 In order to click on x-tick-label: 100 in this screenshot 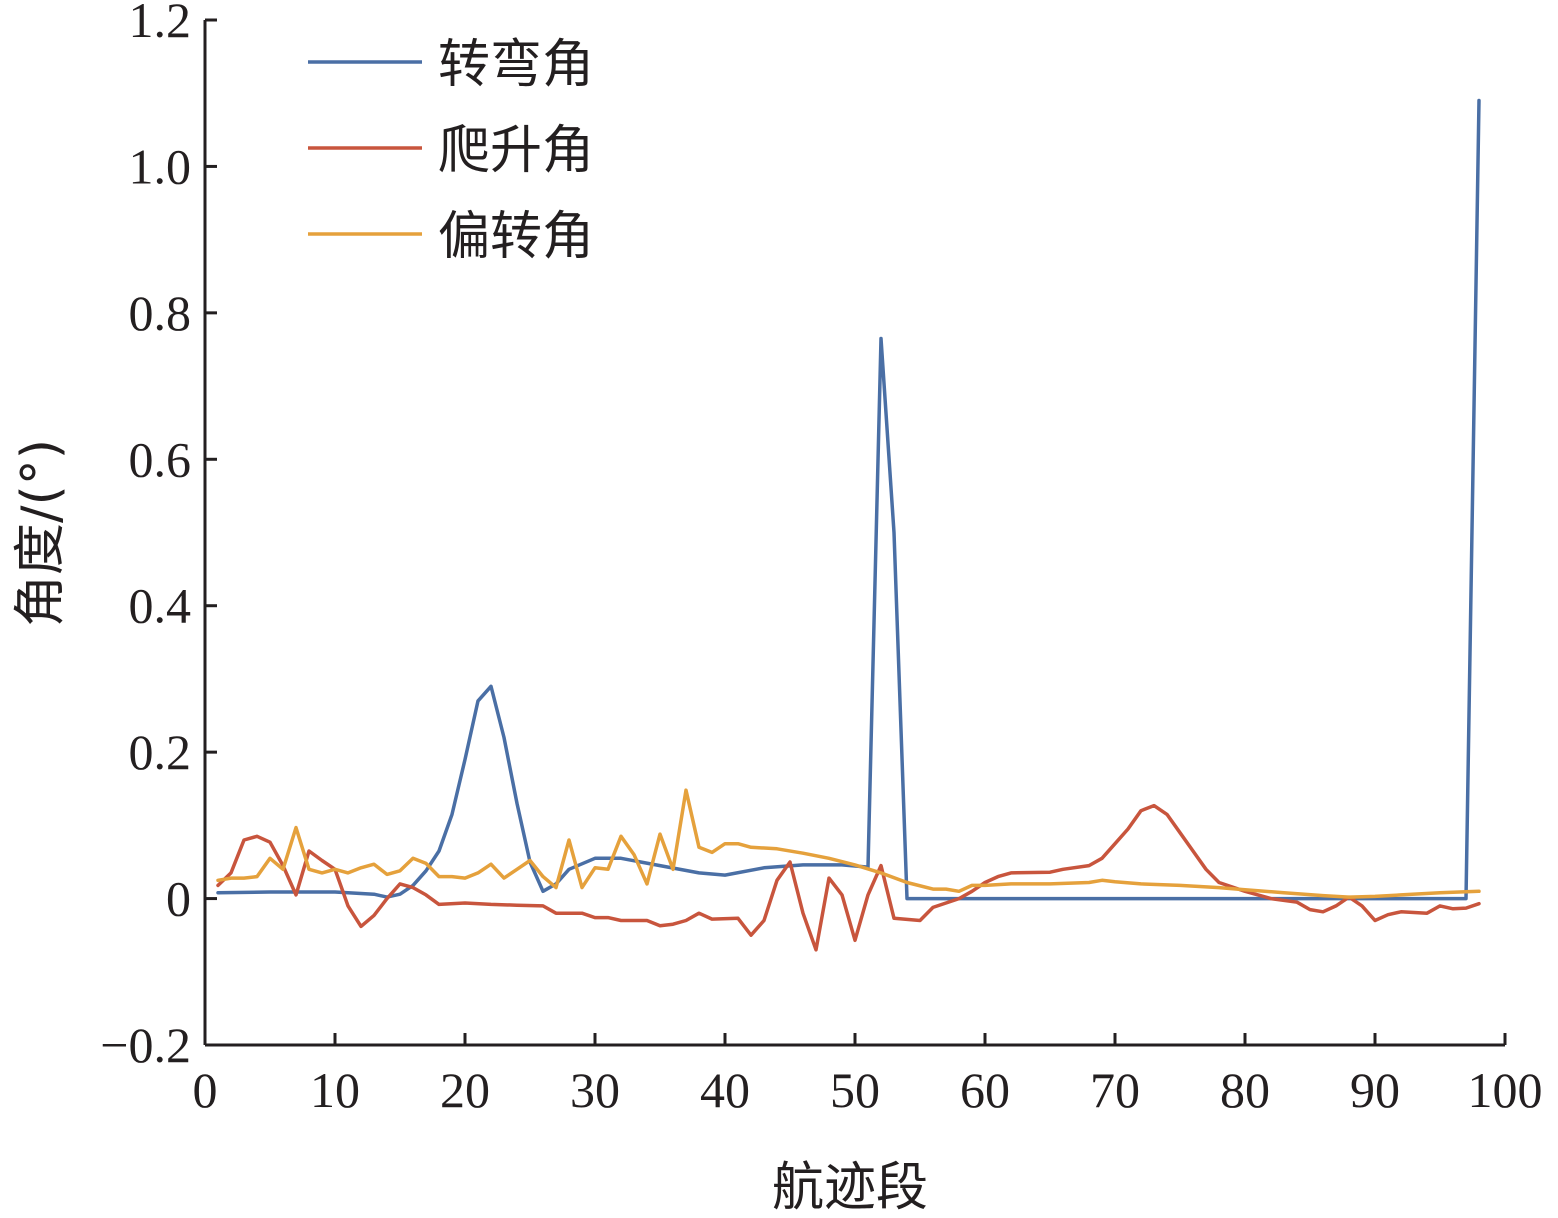, I will do `click(1505, 1090)`.